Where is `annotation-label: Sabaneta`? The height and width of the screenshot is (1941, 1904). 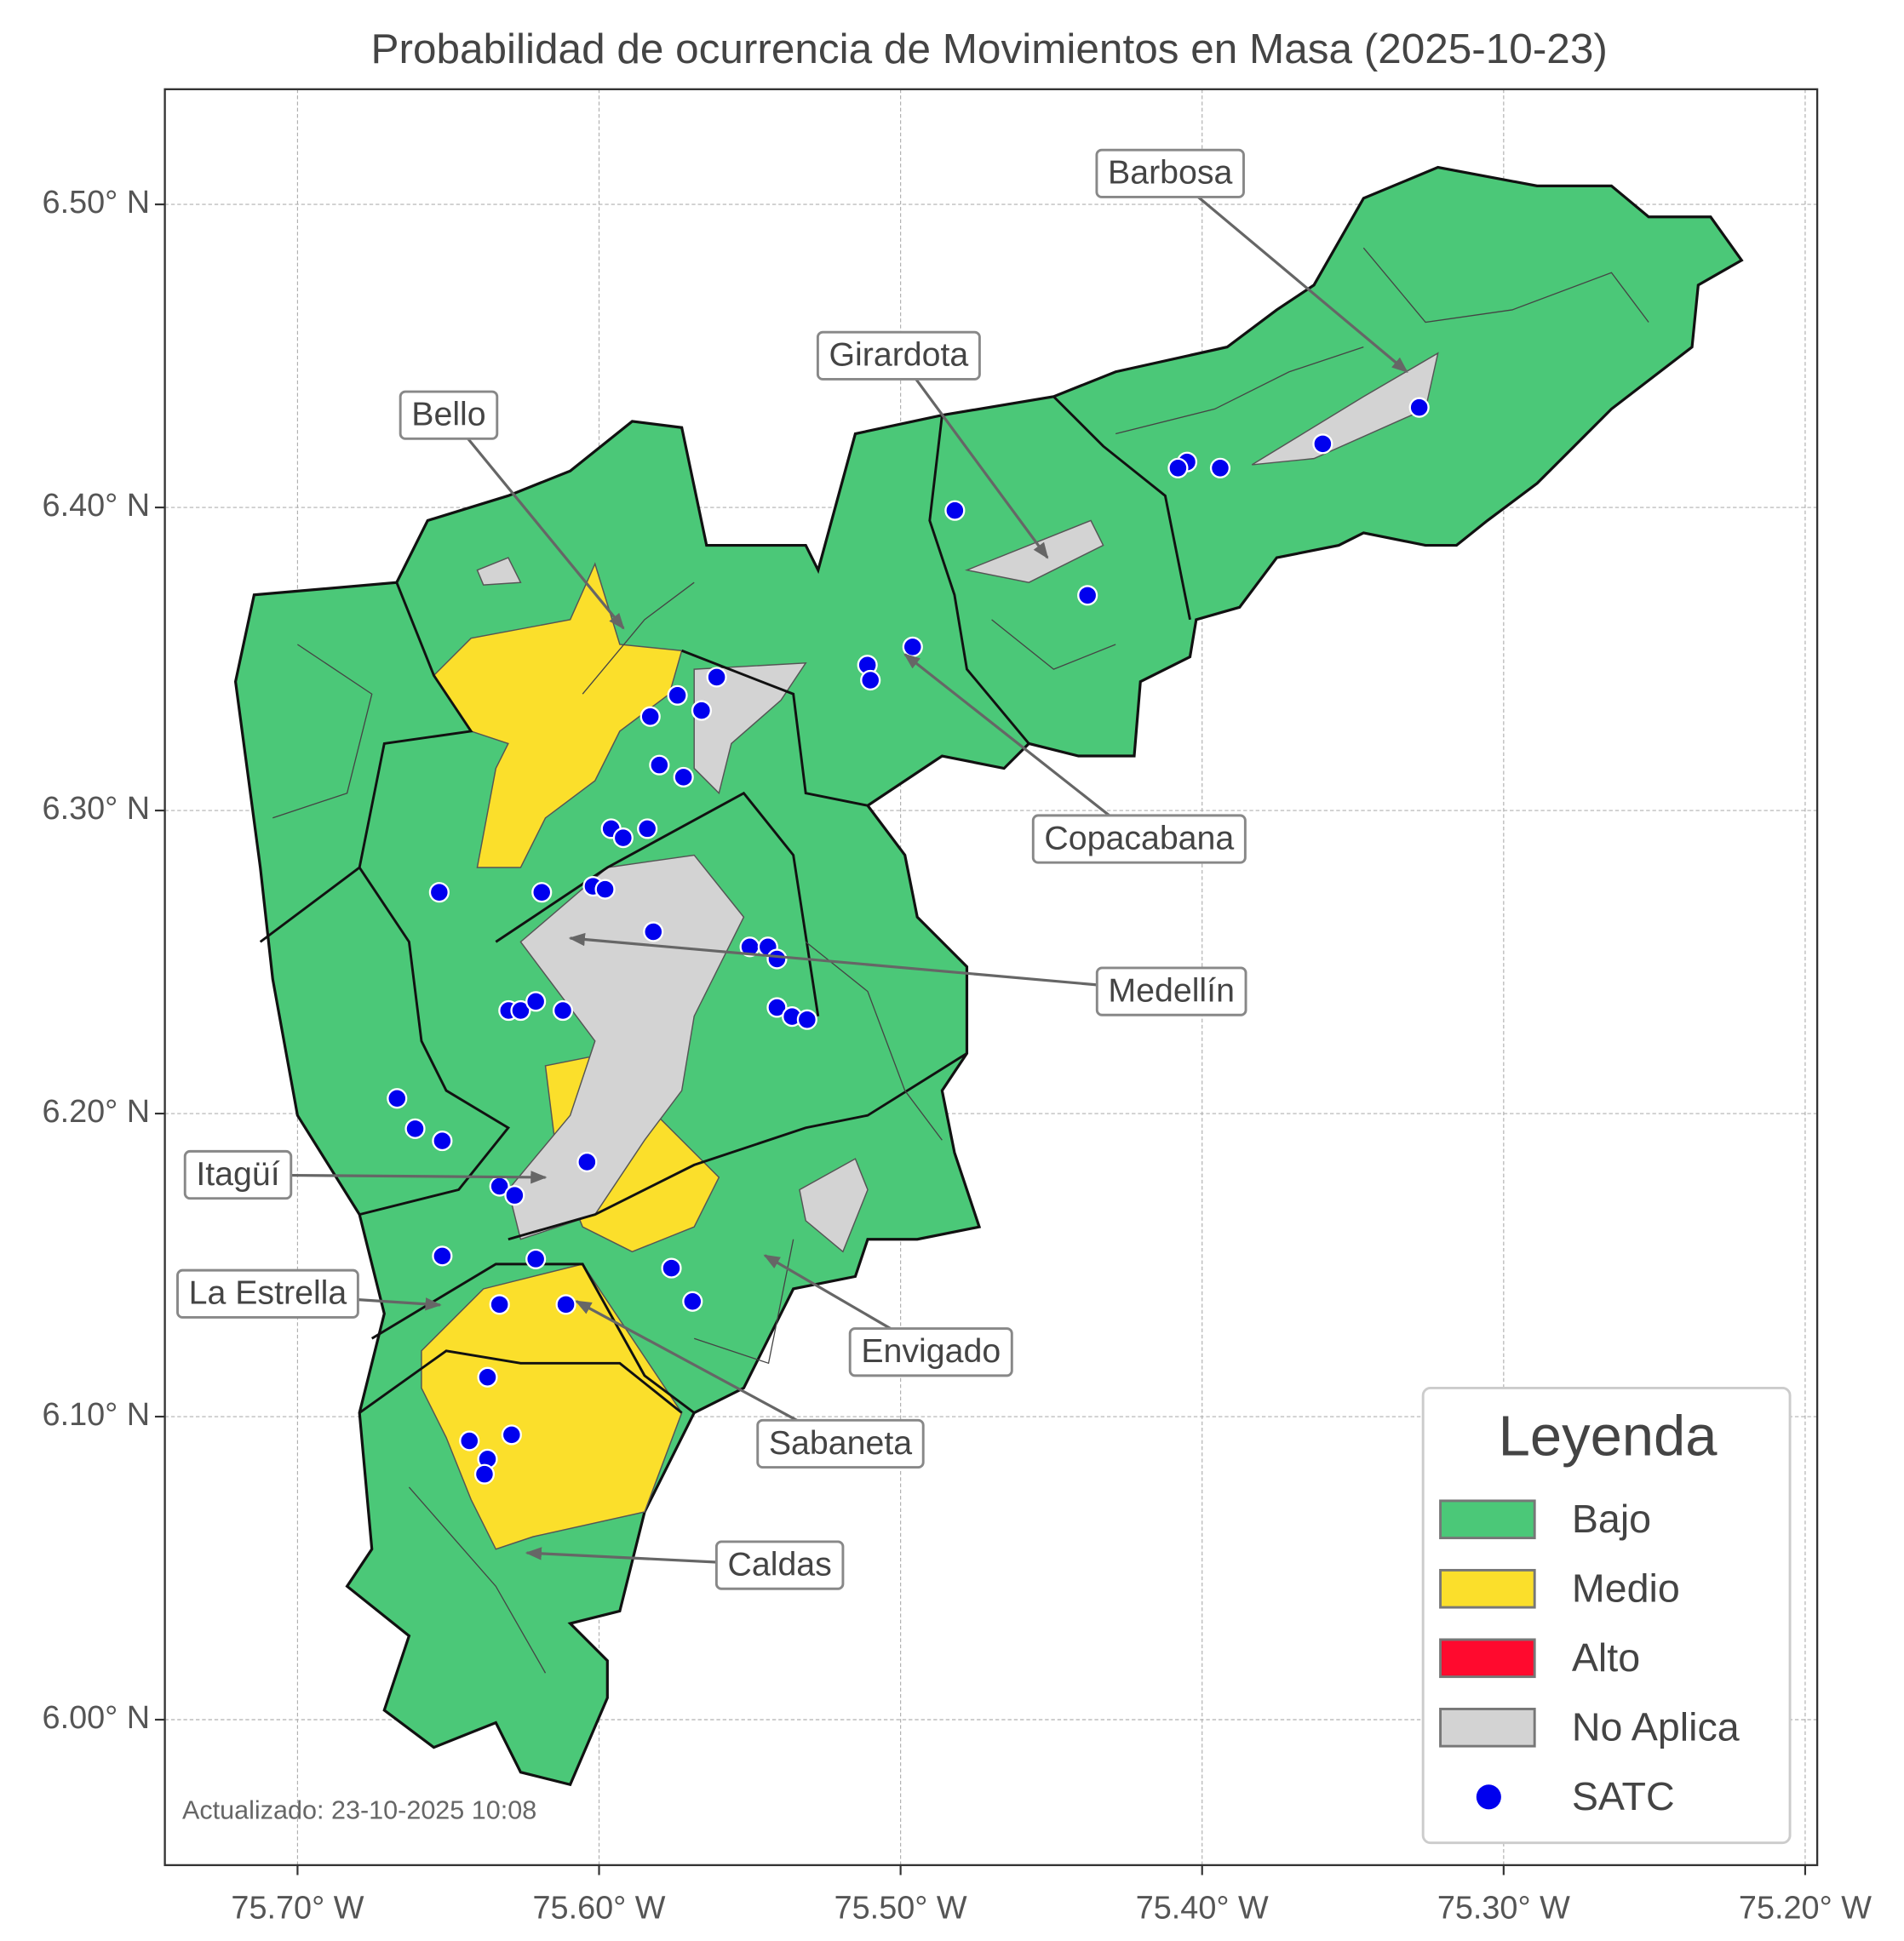 annotation-label: Sabaneta is located at coordinates (840, 1443).